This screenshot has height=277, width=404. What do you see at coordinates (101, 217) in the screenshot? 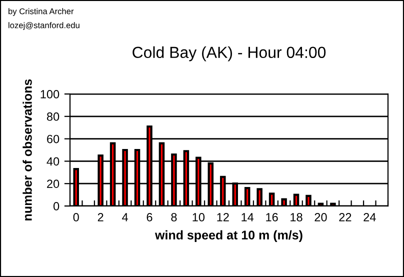
I see `x-tick-label: 2` at bounding box center [101, 217].